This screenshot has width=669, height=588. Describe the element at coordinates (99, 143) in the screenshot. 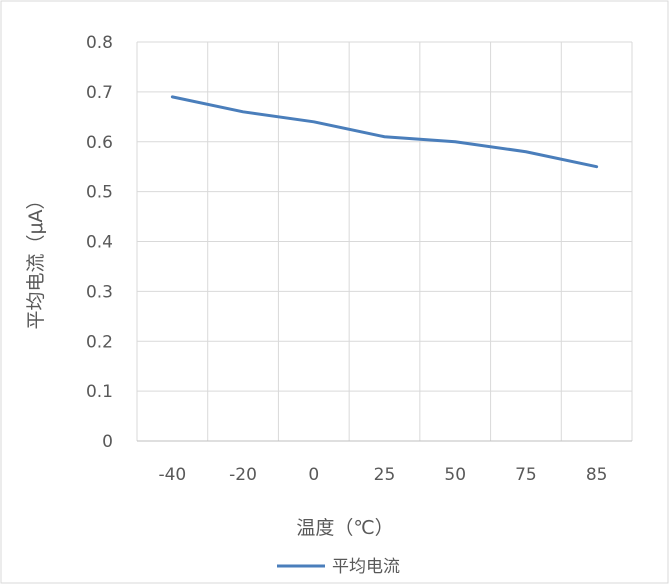

I see `y-tick-label: 0.6` at that location.